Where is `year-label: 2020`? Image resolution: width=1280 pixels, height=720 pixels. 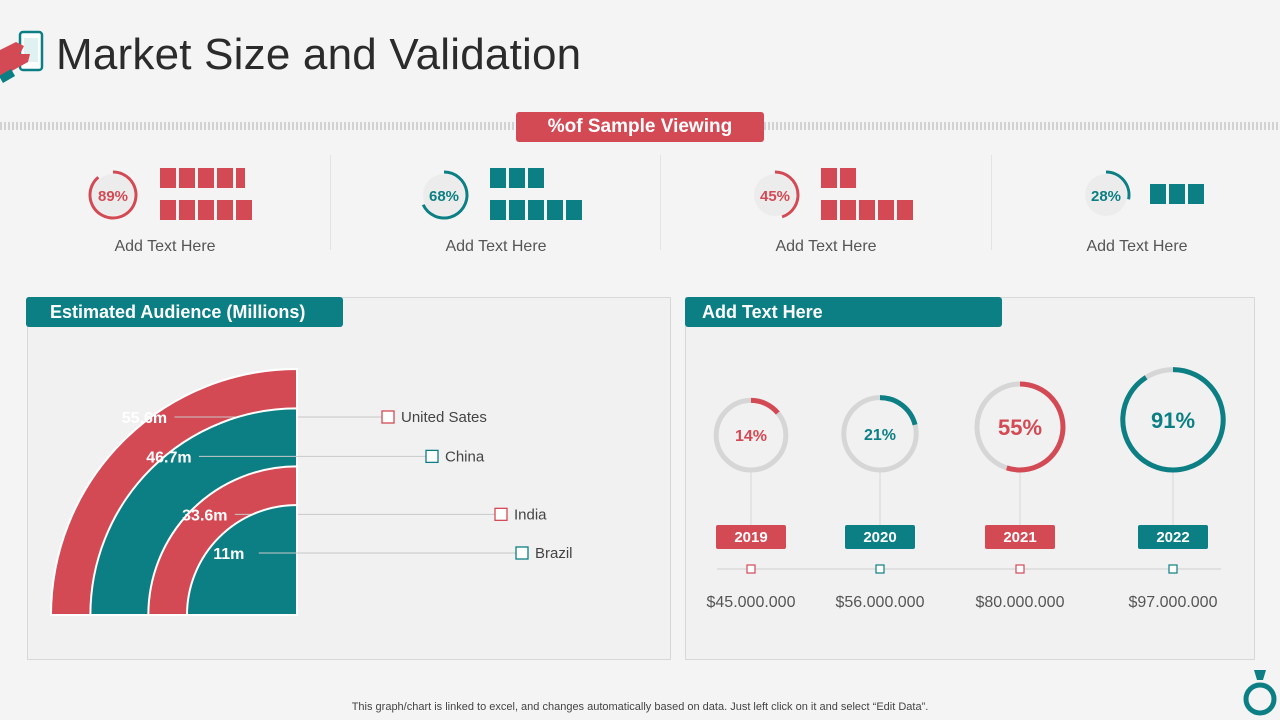 year-label: 2020 is located at coordinates (879, 537).